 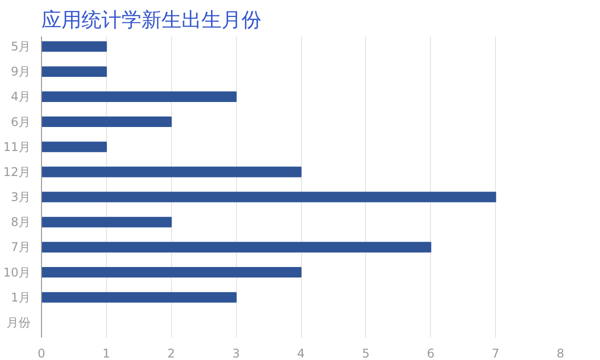 I want to click on y-tick-label: 7月, so click(x=20, y=247).